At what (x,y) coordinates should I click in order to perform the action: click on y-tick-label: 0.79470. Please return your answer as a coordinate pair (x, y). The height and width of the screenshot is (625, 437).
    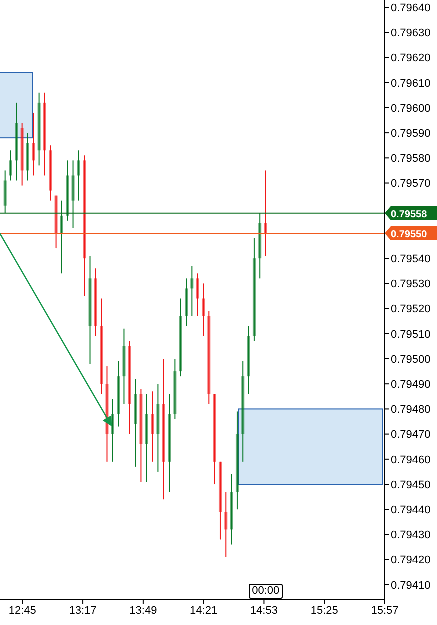
    Looking at the image, I should click on (411, 435).